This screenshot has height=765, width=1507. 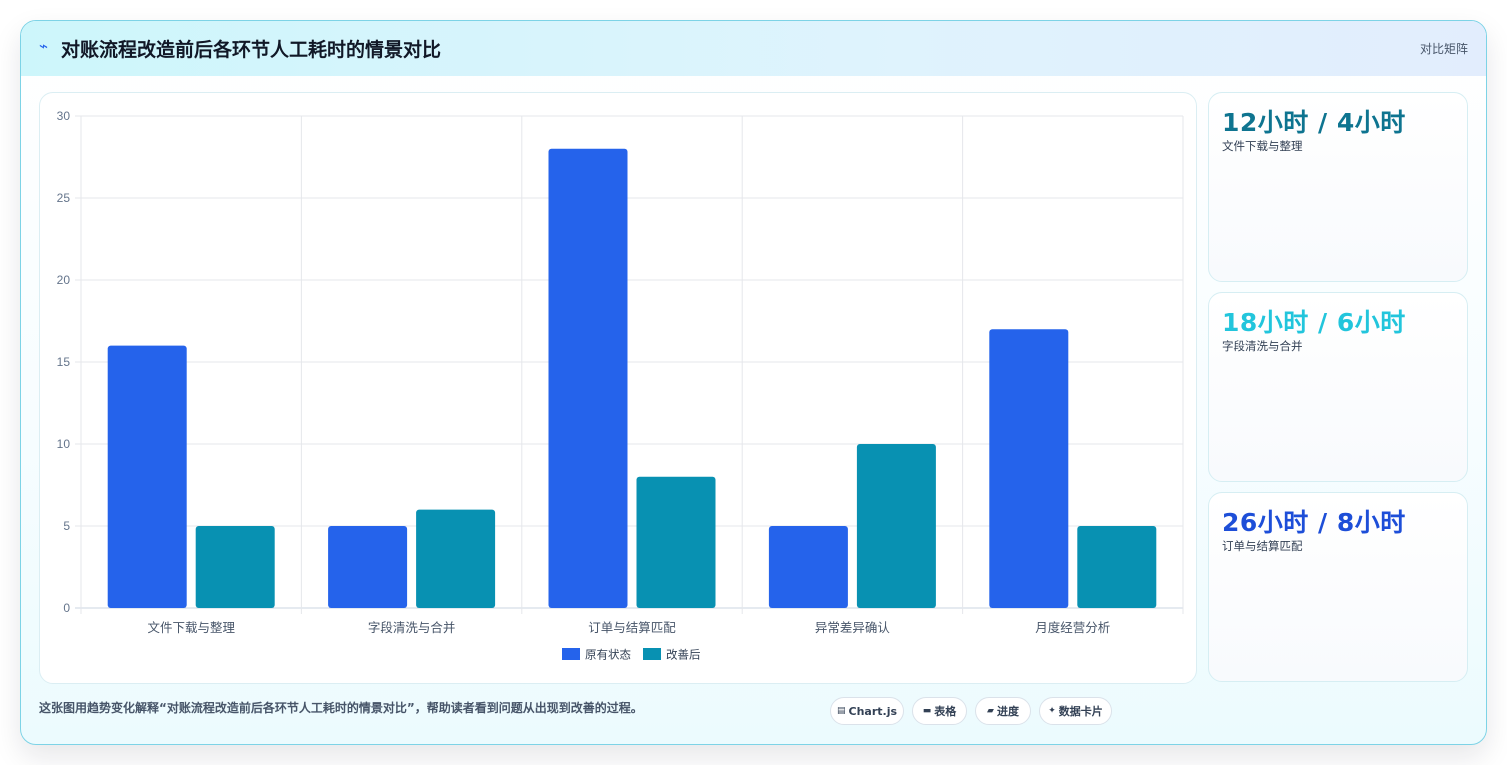 I want to click on y-tick-label: 25, so click(x=64, y=198).